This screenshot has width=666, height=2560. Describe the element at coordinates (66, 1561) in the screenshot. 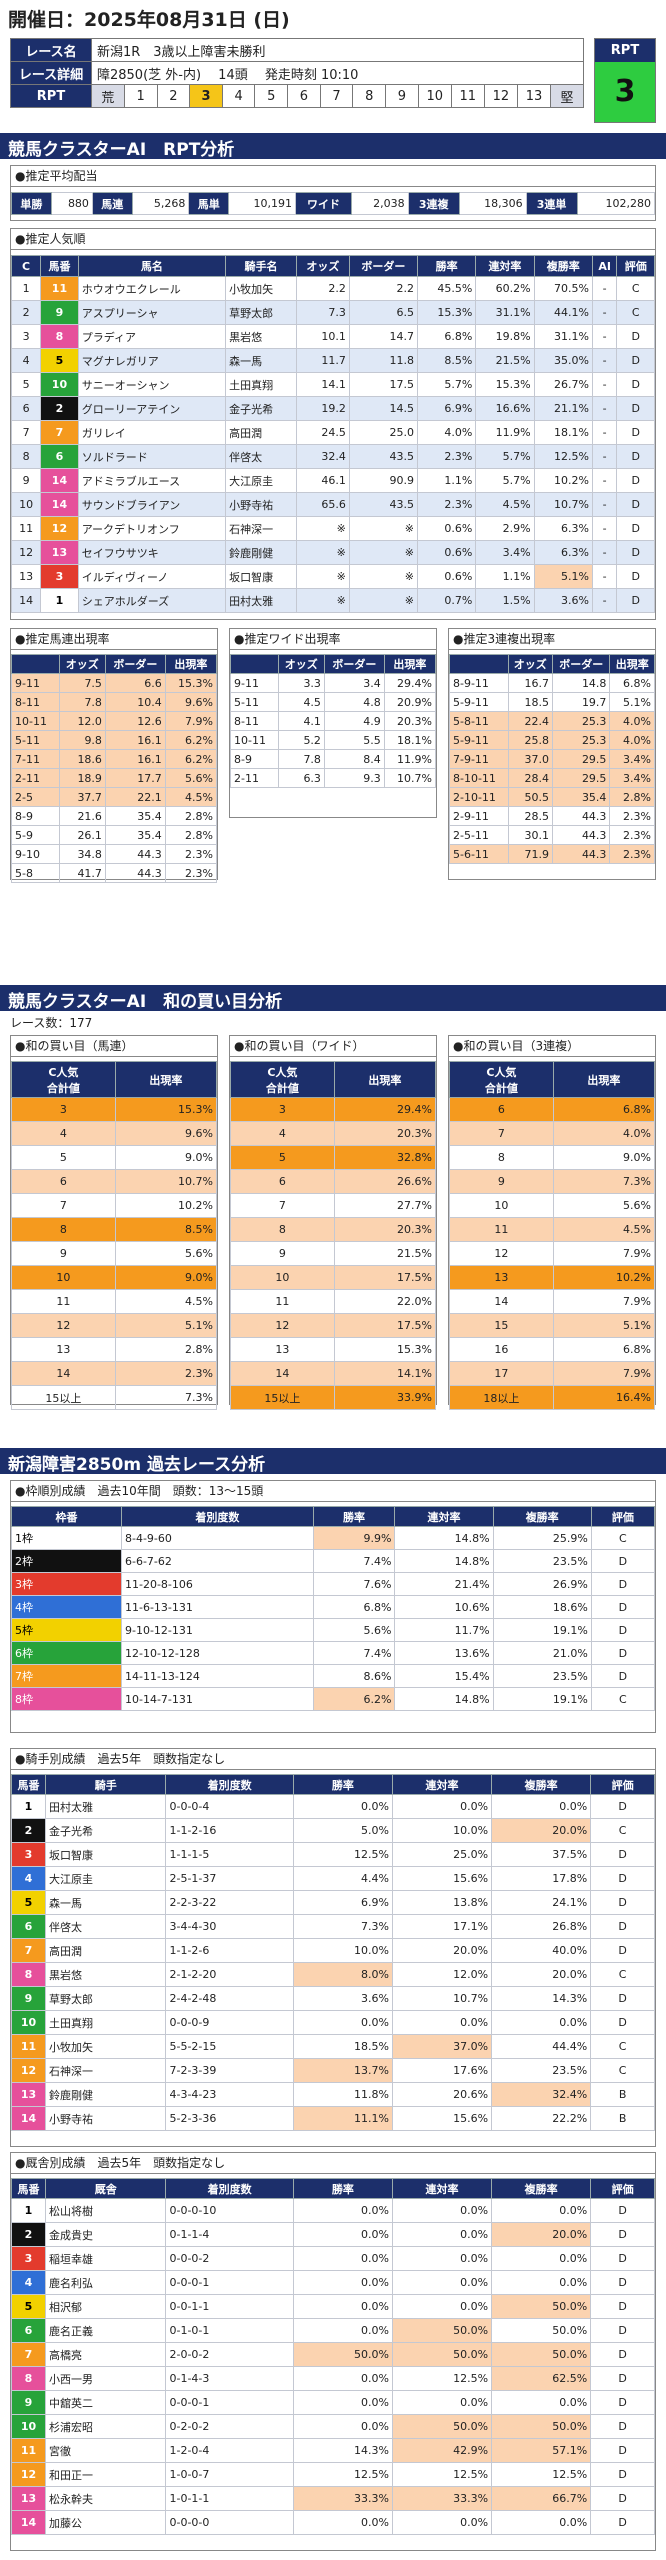

I see `frame-number: 2枠` at that location.